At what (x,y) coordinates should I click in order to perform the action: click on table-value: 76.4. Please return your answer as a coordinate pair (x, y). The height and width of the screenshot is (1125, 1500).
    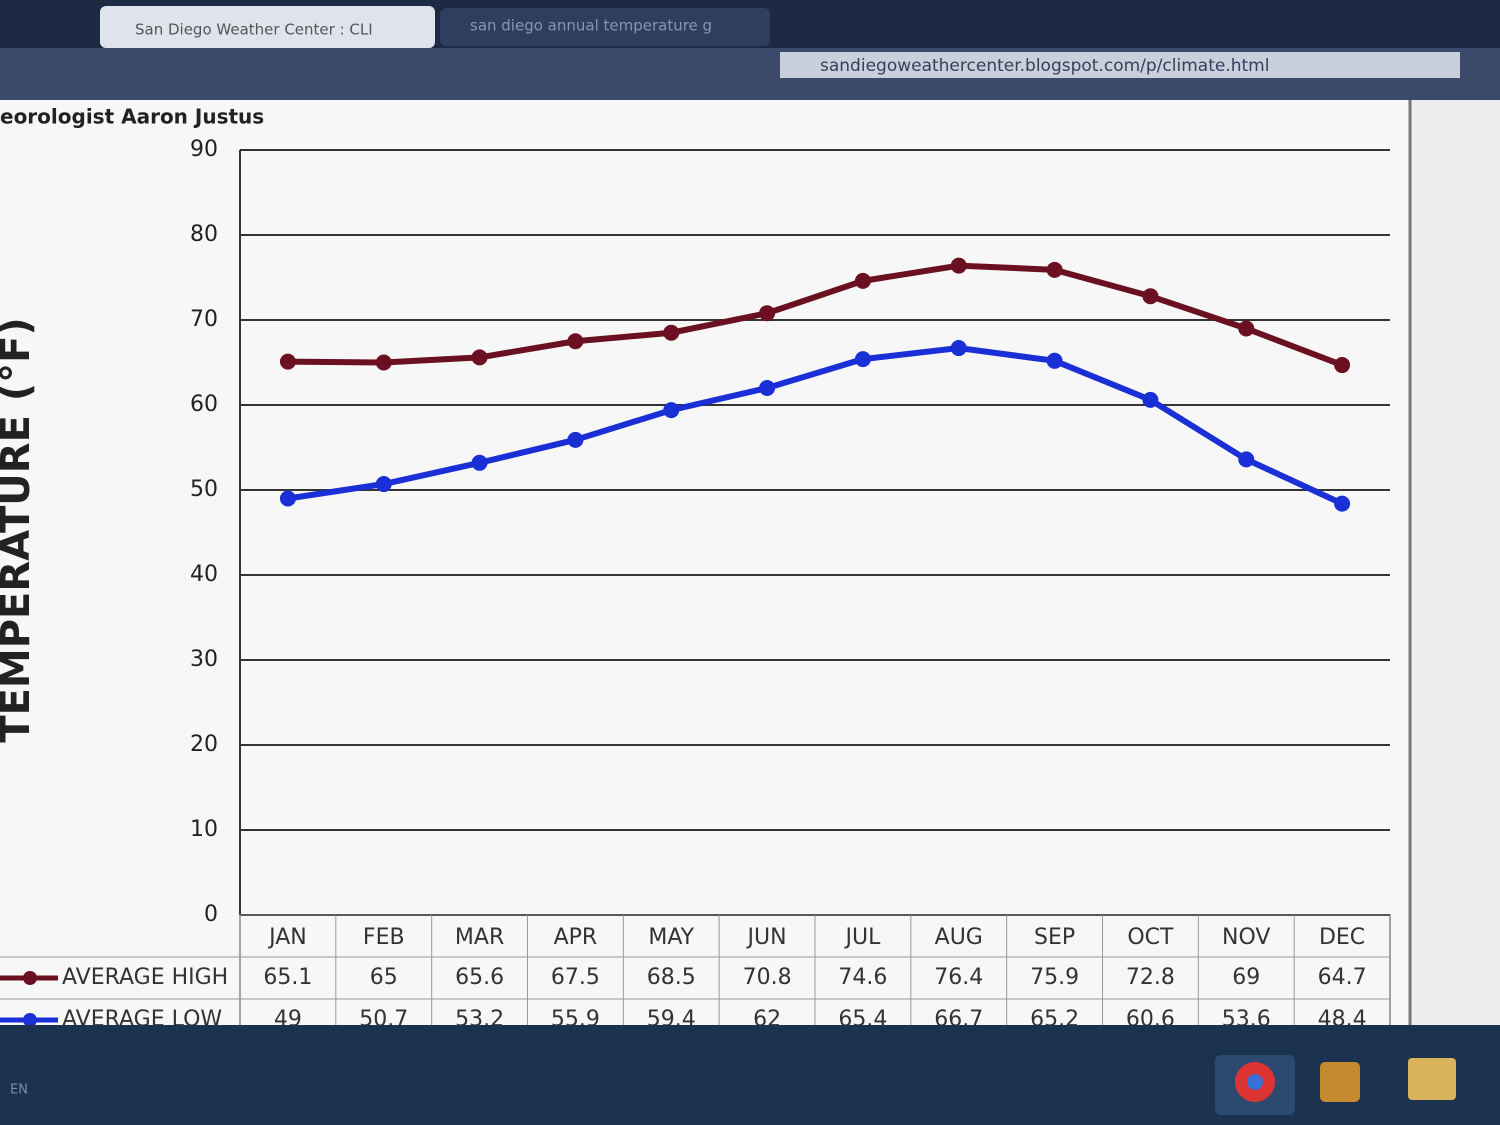
    Looking at the image, I should click on (958, 977).